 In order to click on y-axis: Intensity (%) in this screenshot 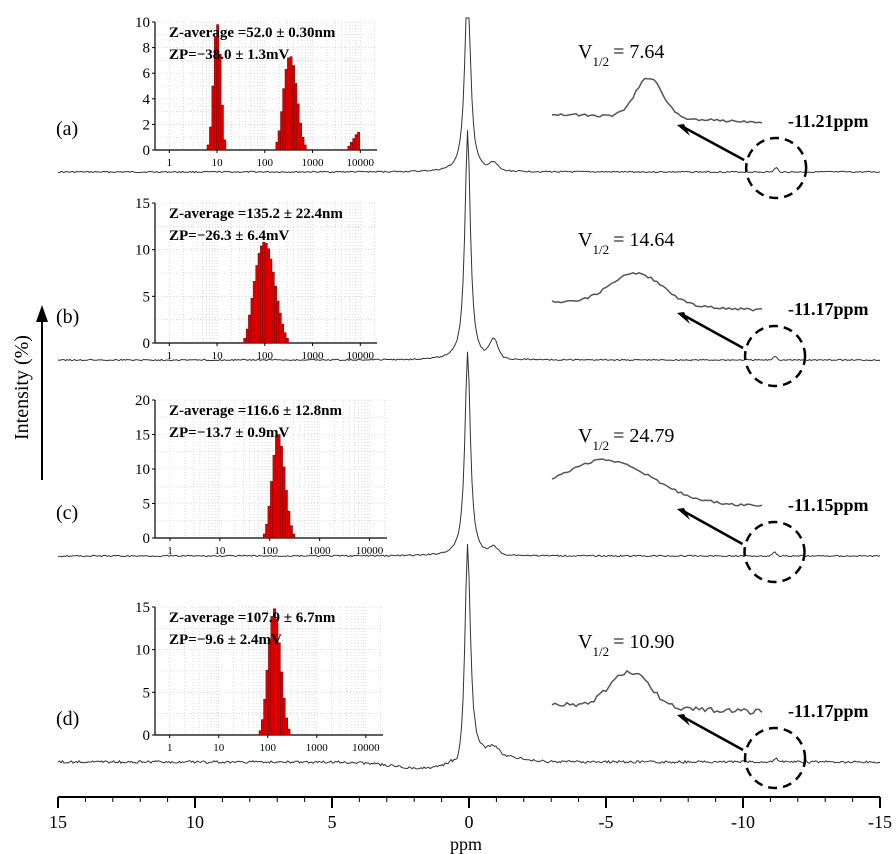, I will do `click(29, 392)`.